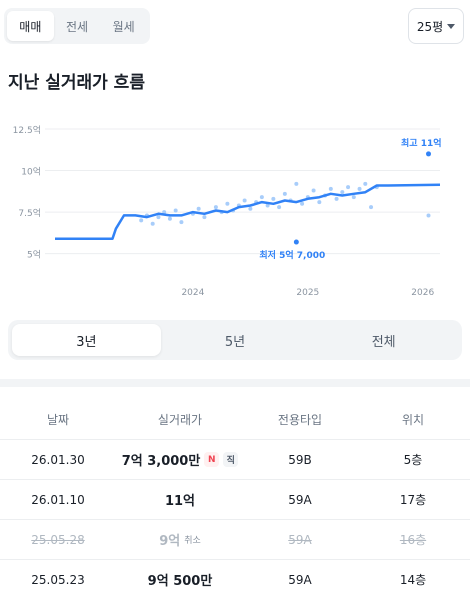 This screenshot has height=597, width=470. I want to click on new-badge: N, so click(212, 459).